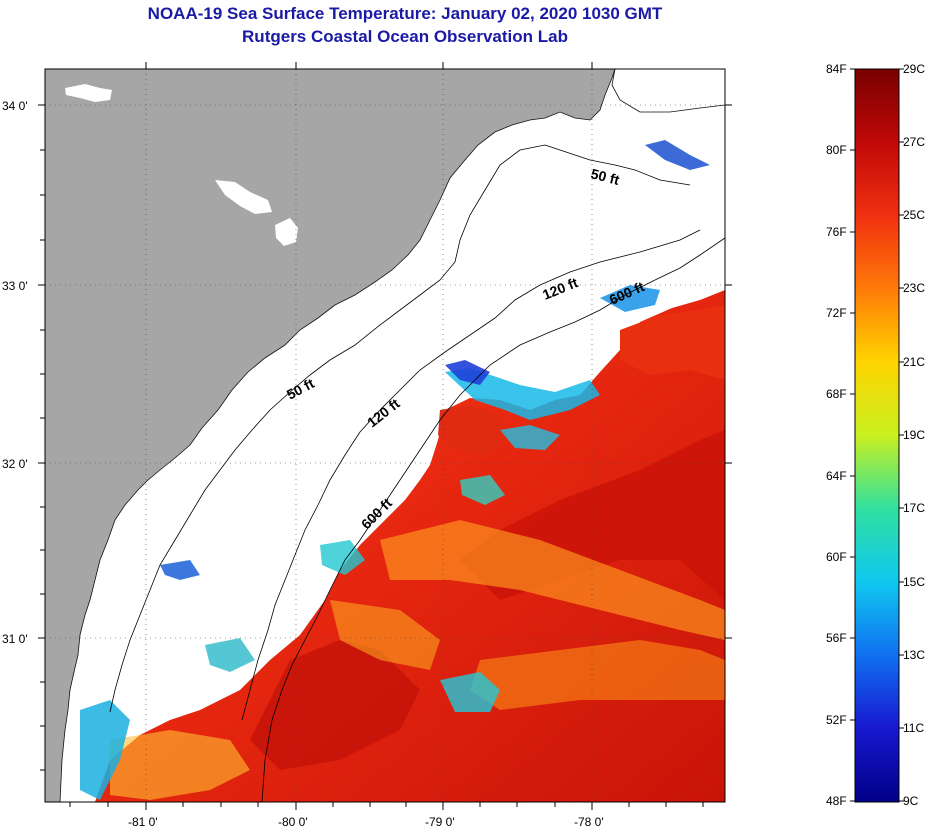 The image size is (928, 832). I want to click on colorbar-c-label: 19C, so click(914, 435).